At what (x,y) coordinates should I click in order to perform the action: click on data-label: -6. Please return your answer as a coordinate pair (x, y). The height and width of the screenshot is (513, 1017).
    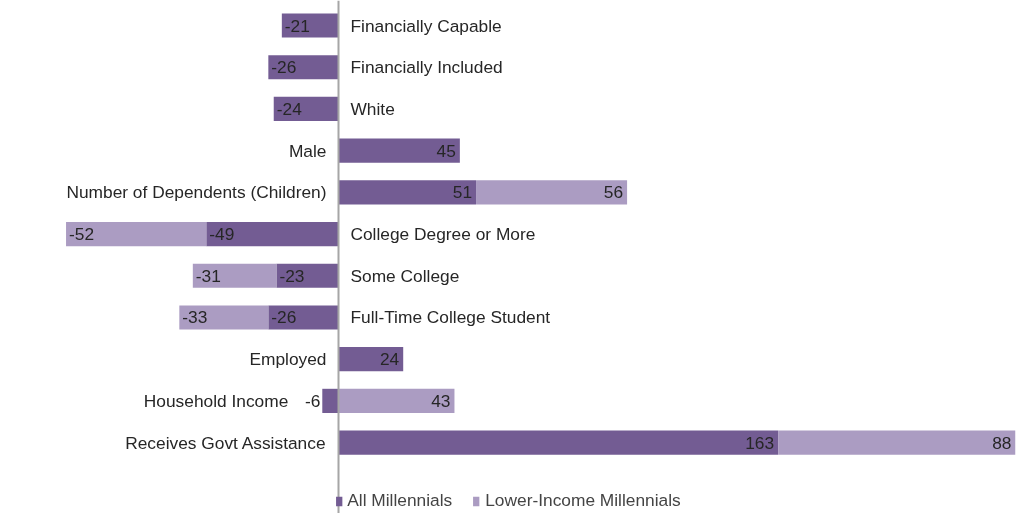
    Looking at the image, I should click on (312, 400).